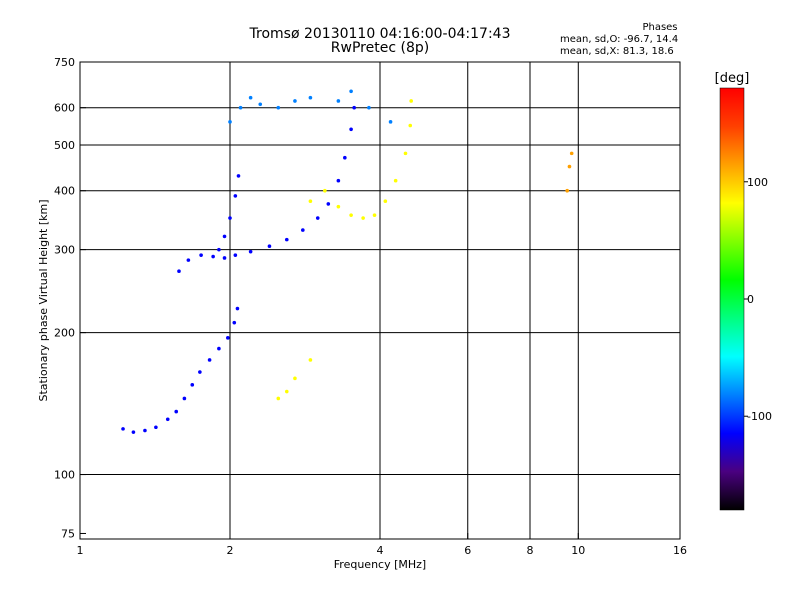 Image resolution: width=800 pixels, height=600 pixels. I want to click on phases-o-stats: mean, sd,O: -96.7, 14.4, so click(619, 39).